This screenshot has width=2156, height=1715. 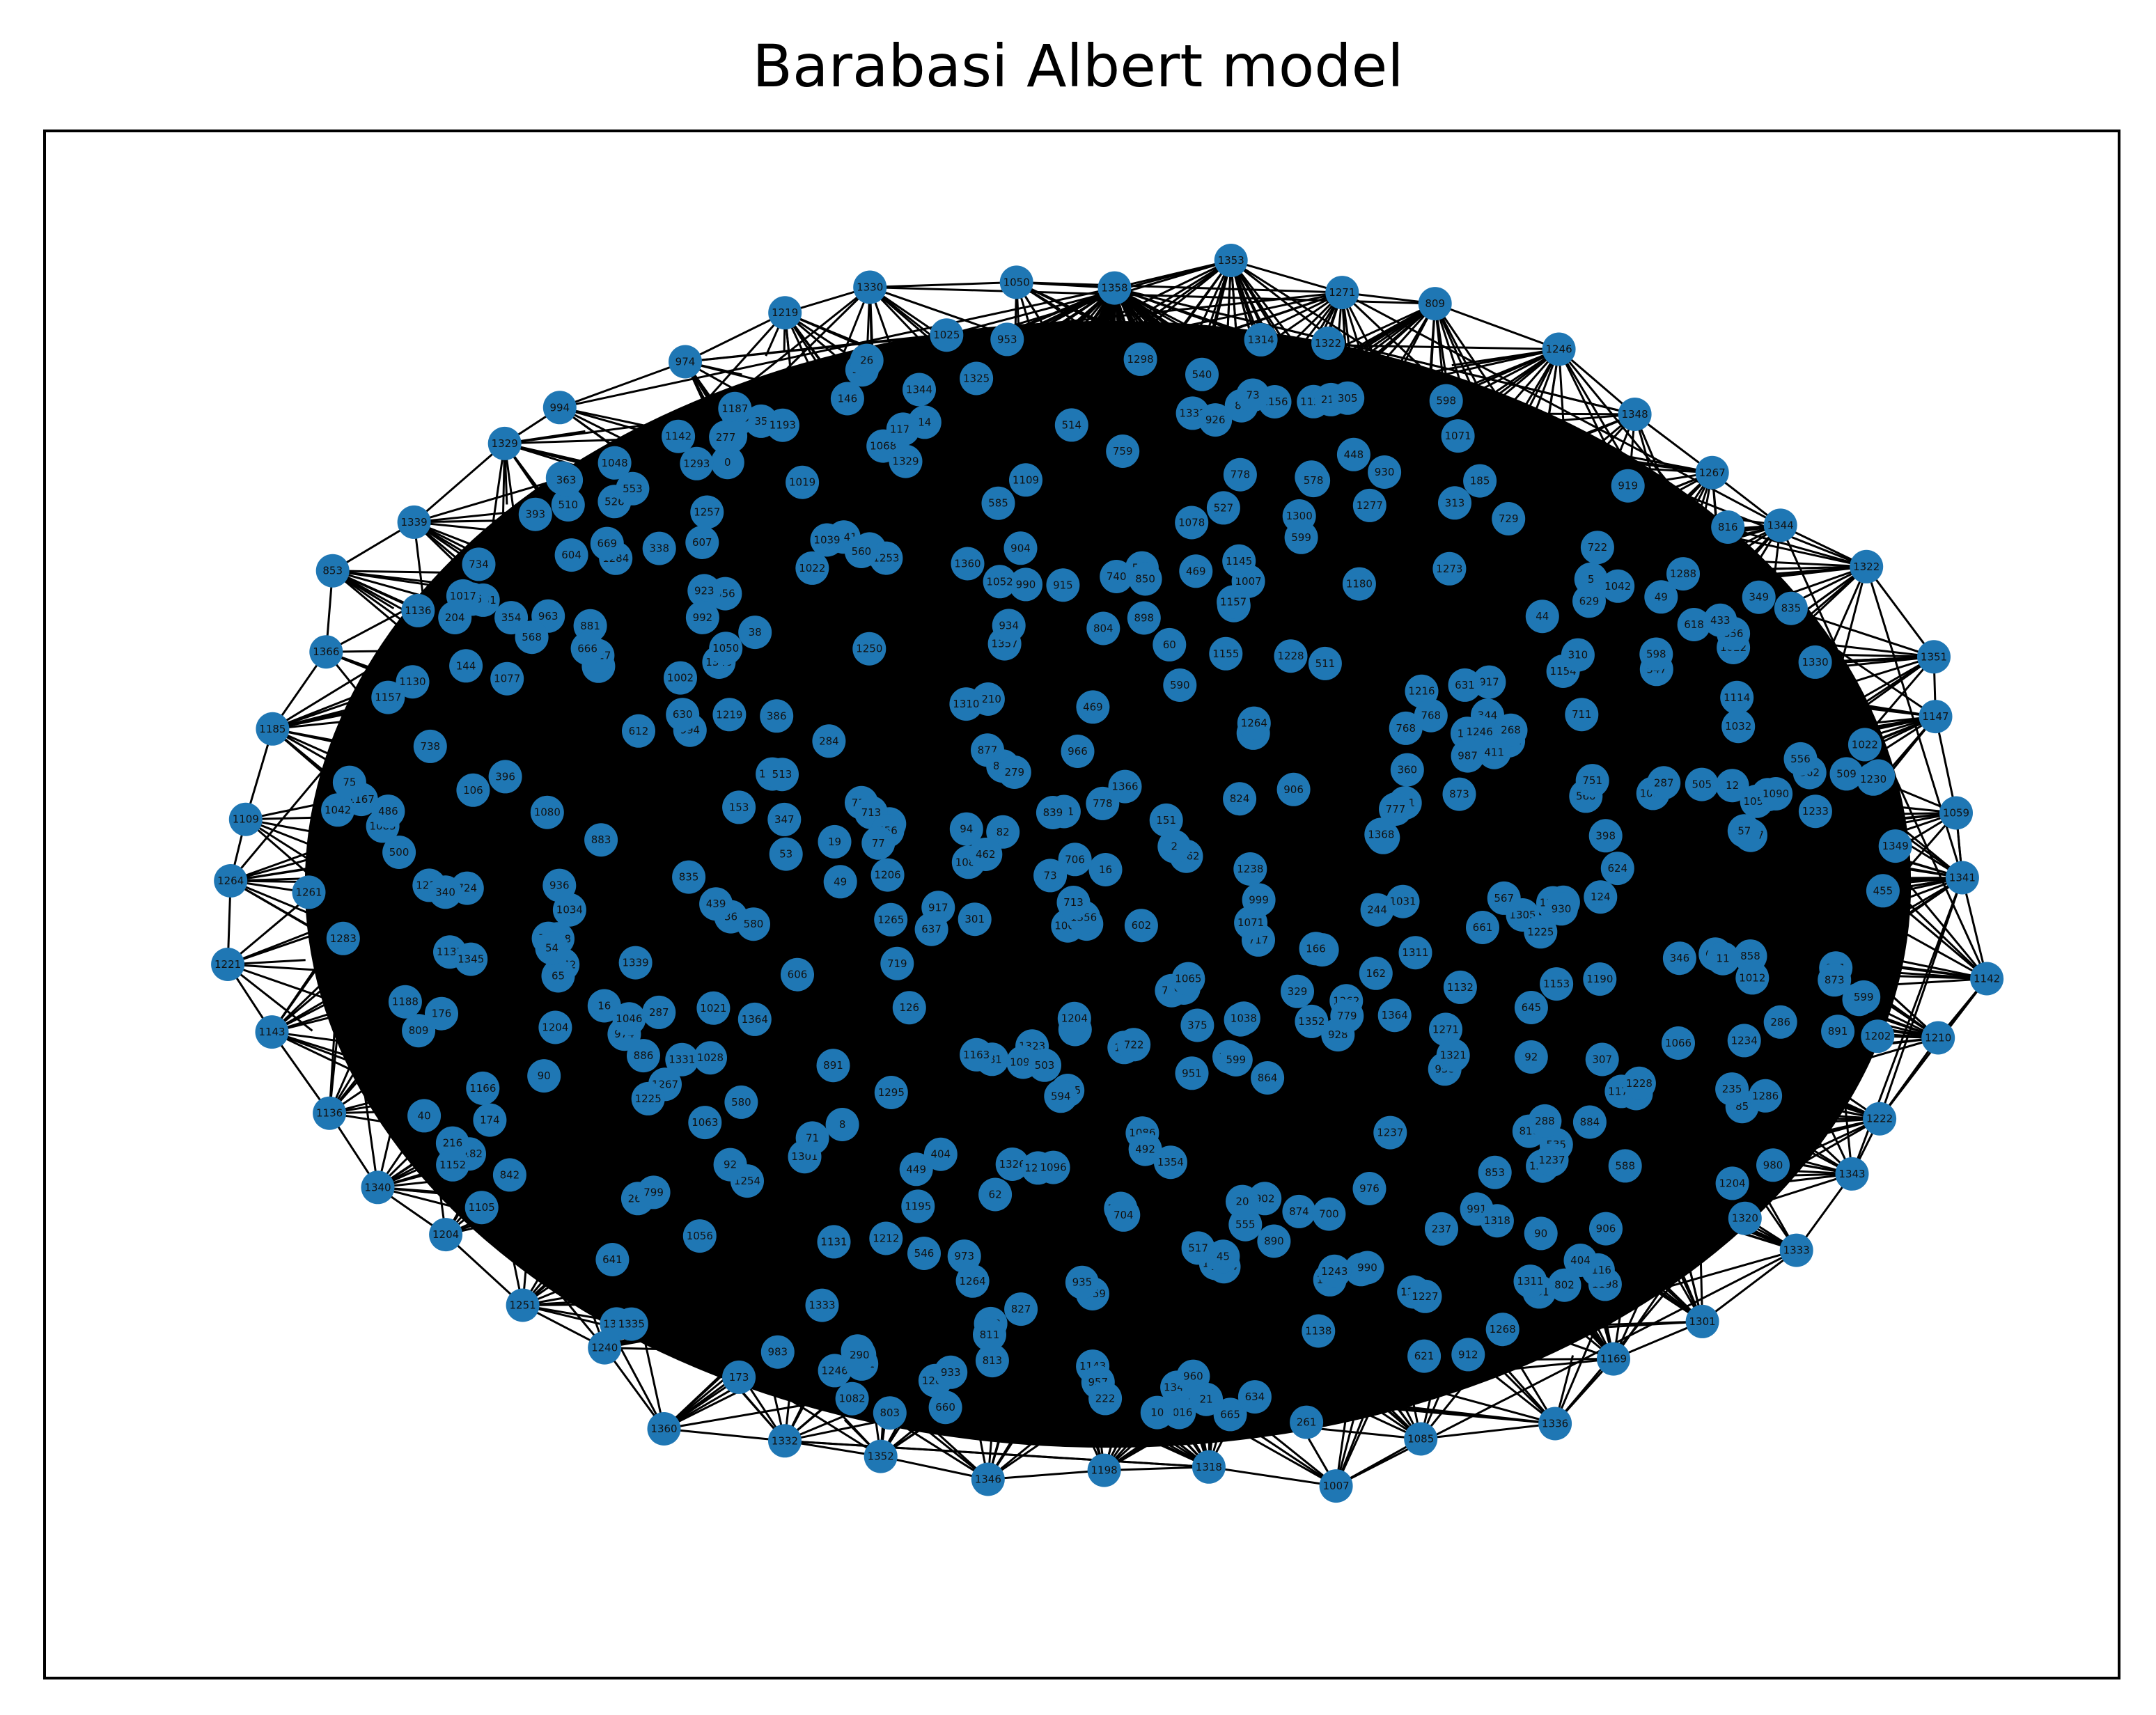 What do you see at coordinates (976, 1055) in the screenshot?
I see `node-label: 1163` at bounding box center [976, 1055].